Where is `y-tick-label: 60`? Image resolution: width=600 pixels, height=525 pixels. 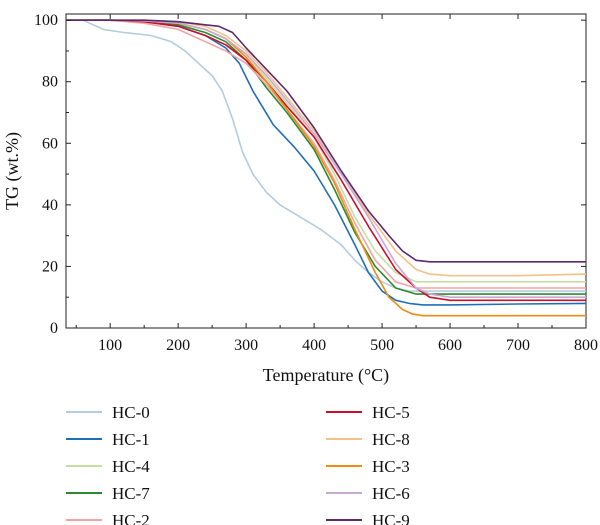
y-tick-label: 60 is located at coordinates (50, 143).